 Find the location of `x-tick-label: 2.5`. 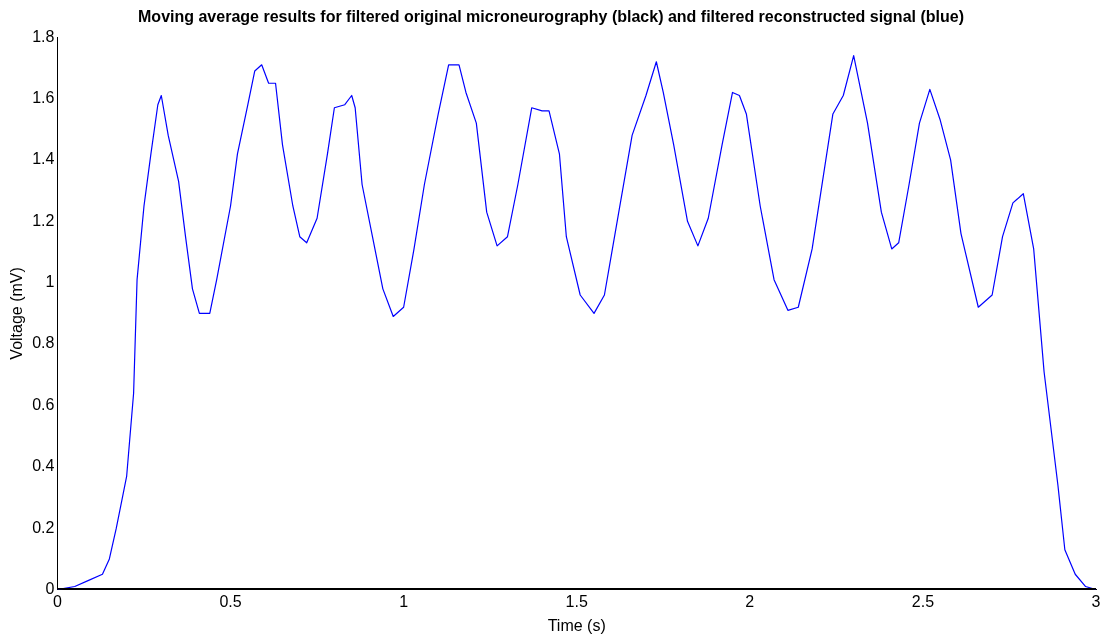

x-tick-label: 2.5 is located at coordinates (923, 601).